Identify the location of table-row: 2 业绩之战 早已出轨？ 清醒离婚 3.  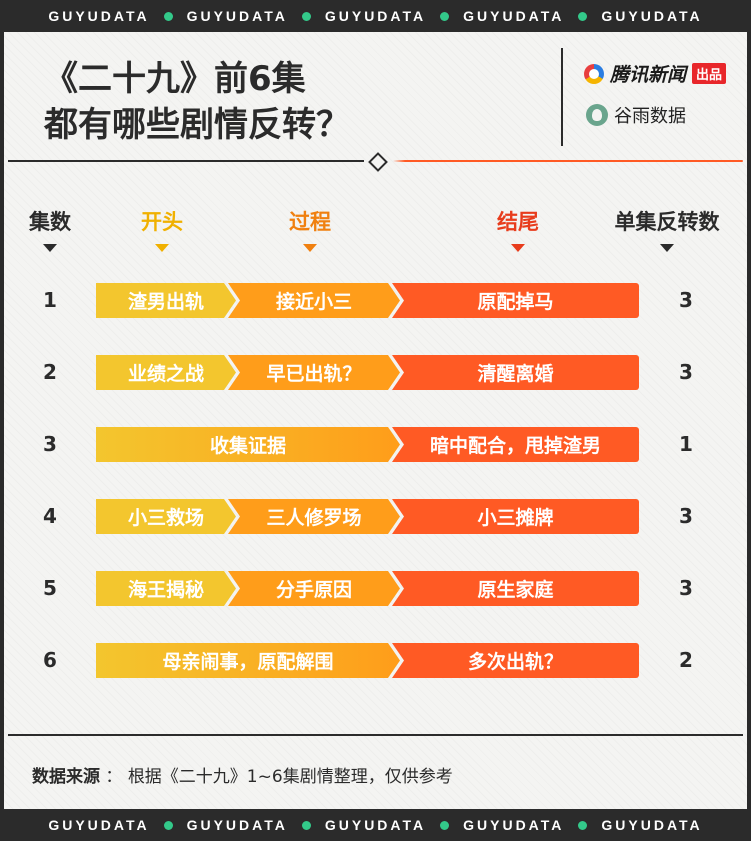
(375, 372).